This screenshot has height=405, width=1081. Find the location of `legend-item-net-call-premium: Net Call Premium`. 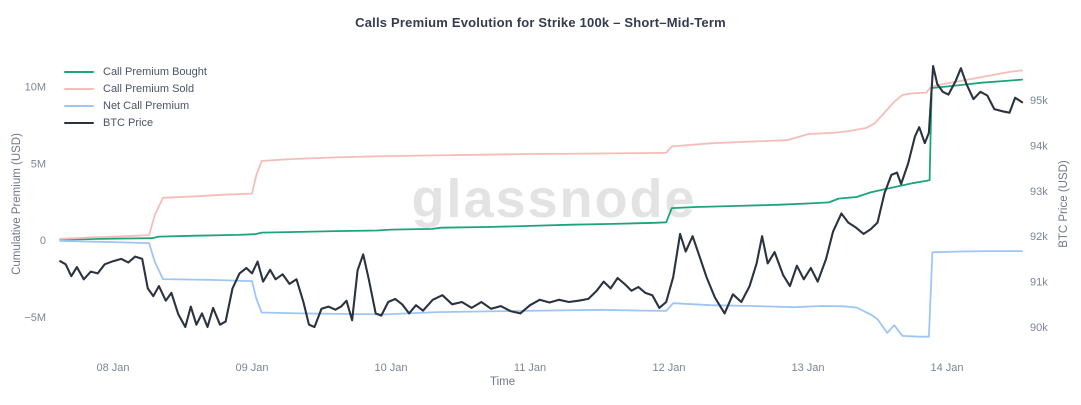

legend-item-net-call-premium: Net Call Premium is located at coordinates (135, 105).